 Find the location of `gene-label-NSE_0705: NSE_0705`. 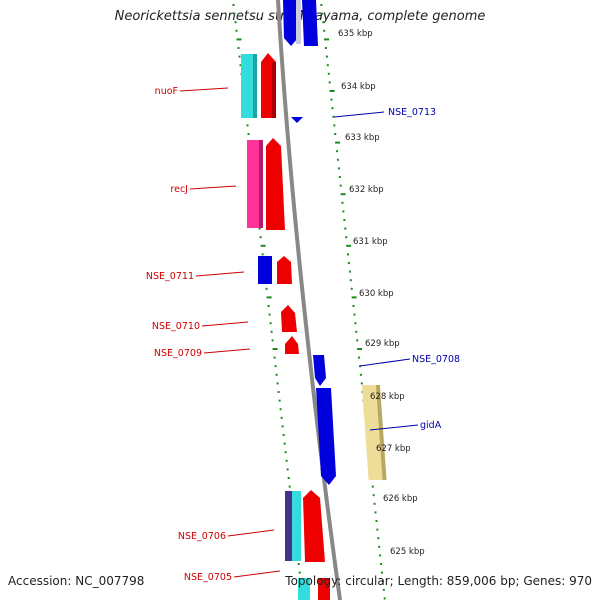

gene-label-NSE_0705: NSE_0705 is located at coordinates (208, 577).